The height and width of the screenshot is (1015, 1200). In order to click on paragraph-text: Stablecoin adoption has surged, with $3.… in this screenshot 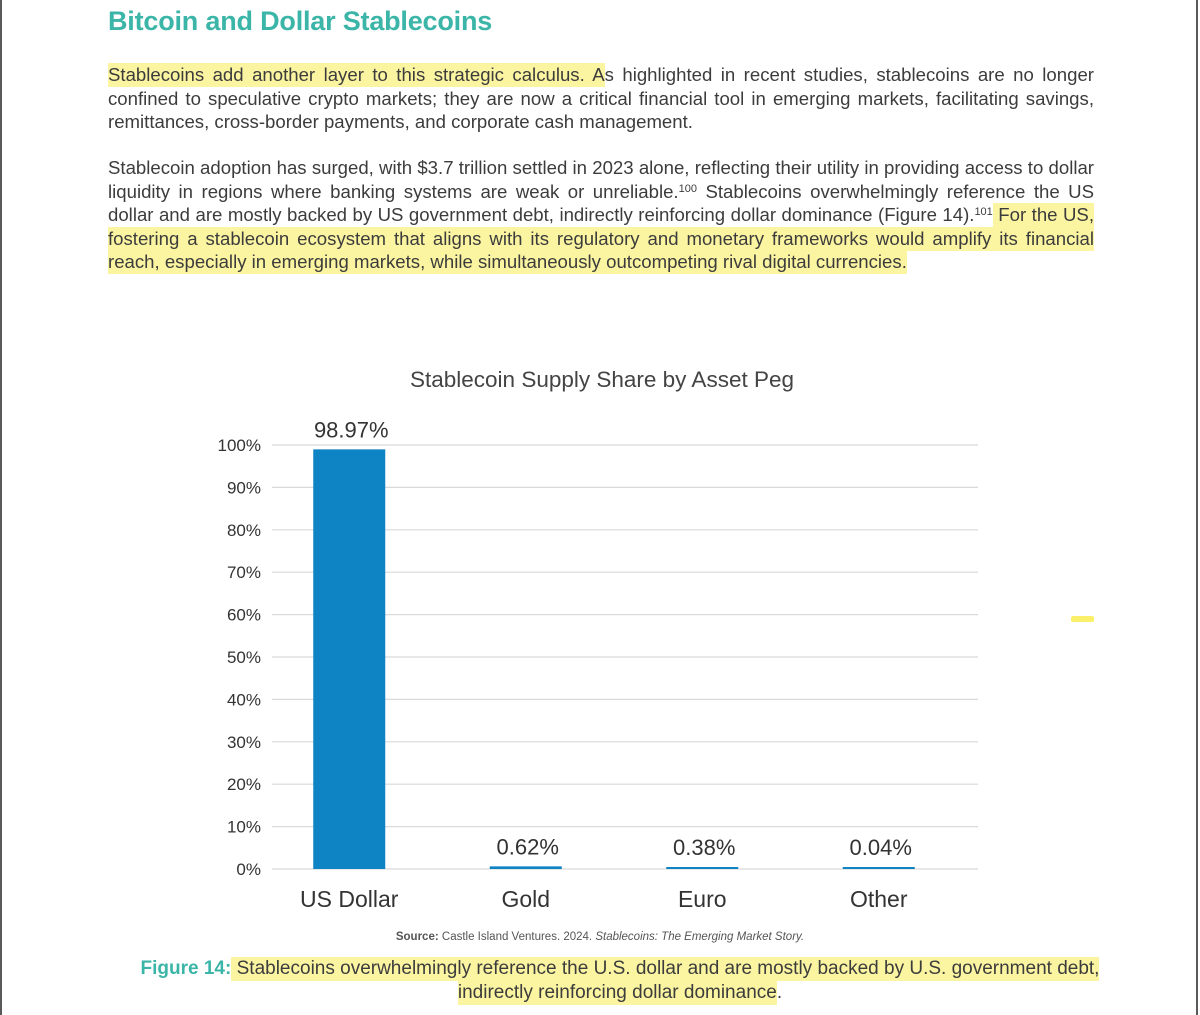, I will do `click(601, 179)`.